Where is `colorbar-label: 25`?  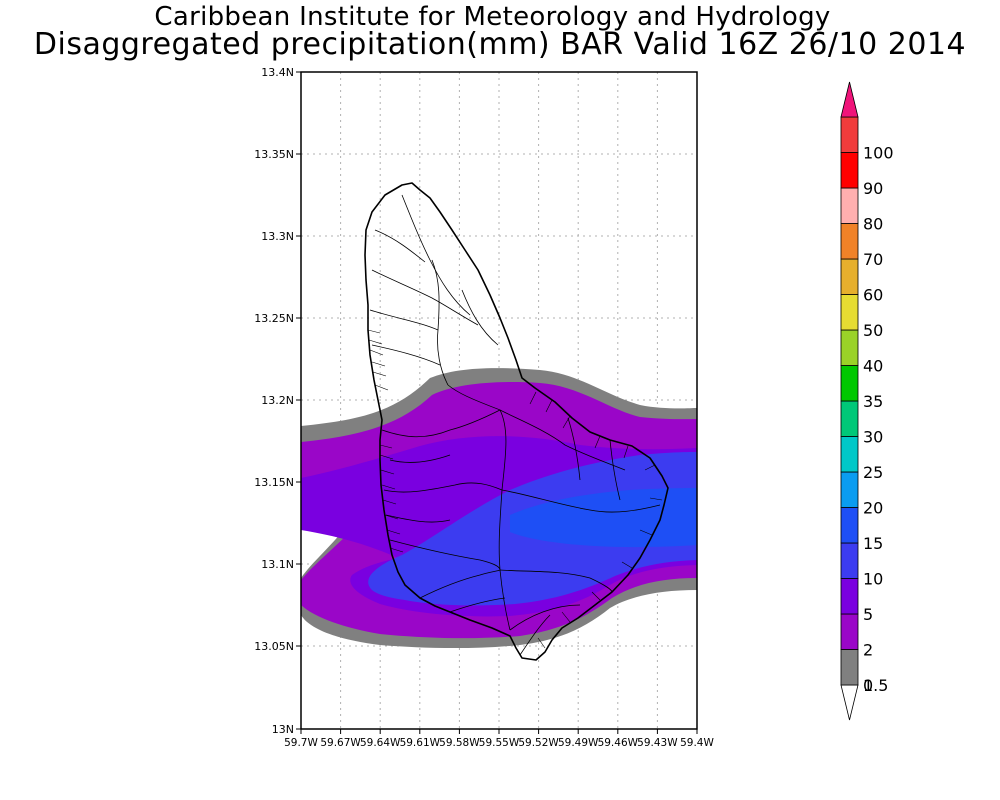
colorbar-label: 25 is located at coordinates (873, 472).